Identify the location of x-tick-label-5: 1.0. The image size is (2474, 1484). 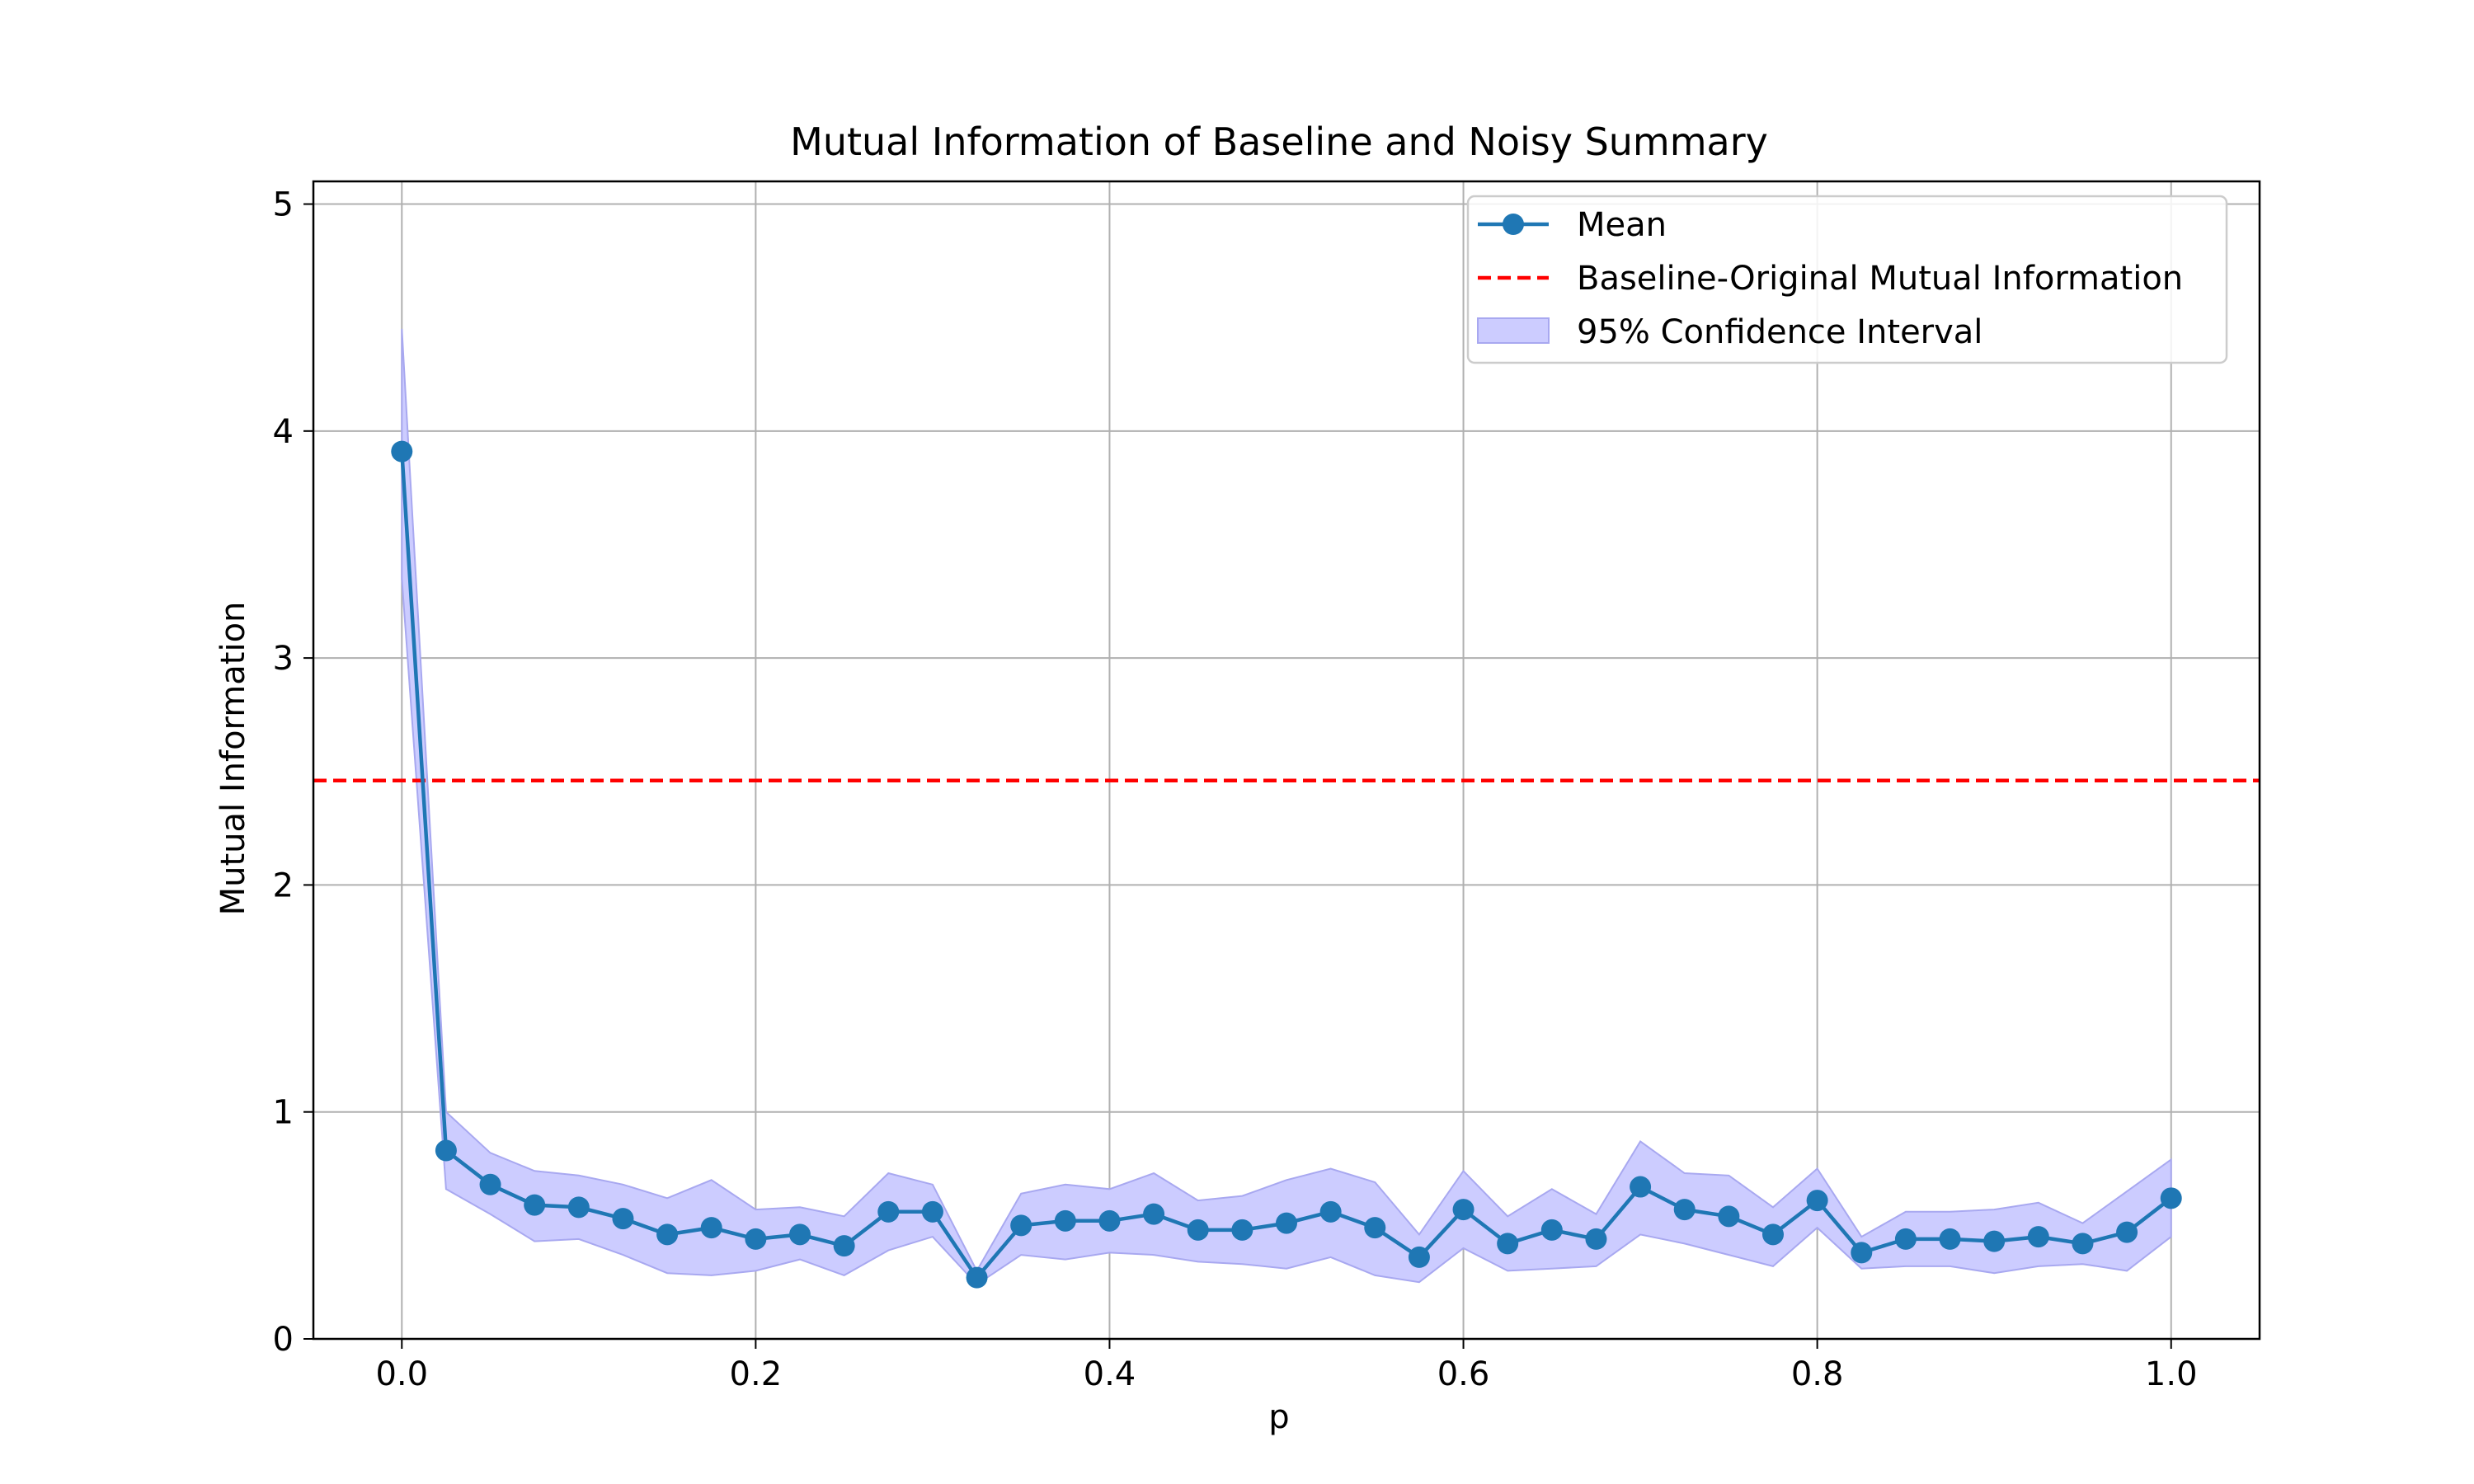
(2171, 1374).